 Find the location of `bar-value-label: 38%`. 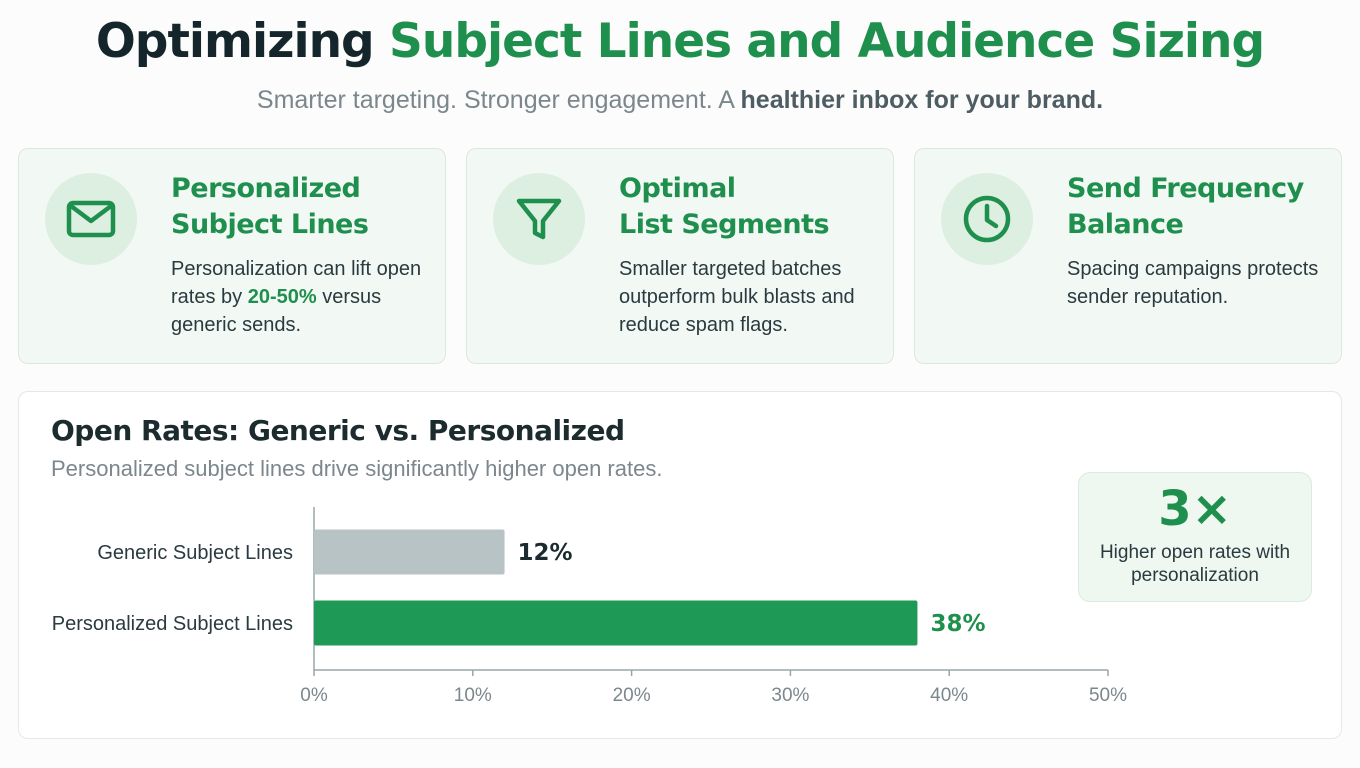

bar-value-label: 38% is located at coordinates (957, 624).